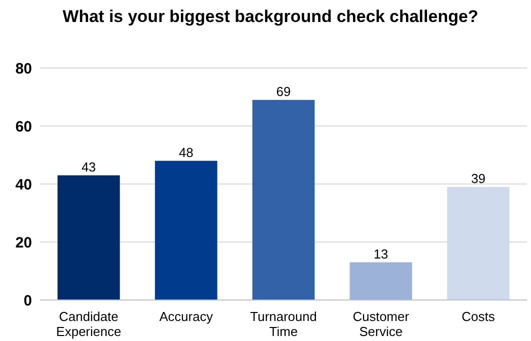 The width and height of the screenshot is (531, 341). I want to click on x-tick-label: Customer Service, so click(381, 324).